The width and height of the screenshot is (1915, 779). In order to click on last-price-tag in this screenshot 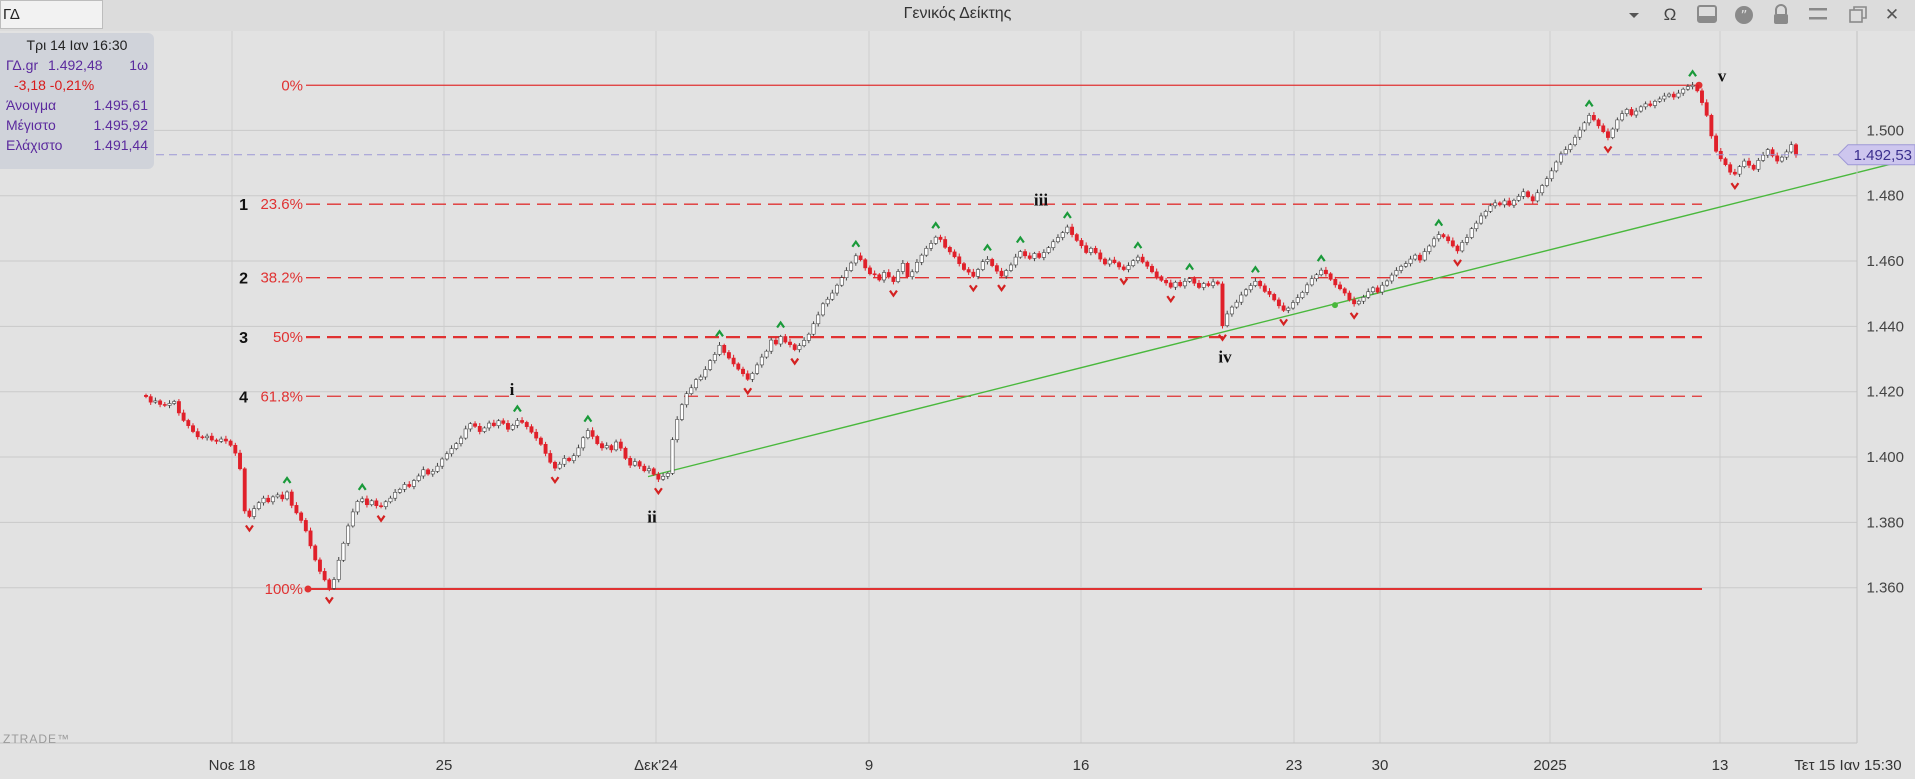, I will do `click(1876, 155)`.